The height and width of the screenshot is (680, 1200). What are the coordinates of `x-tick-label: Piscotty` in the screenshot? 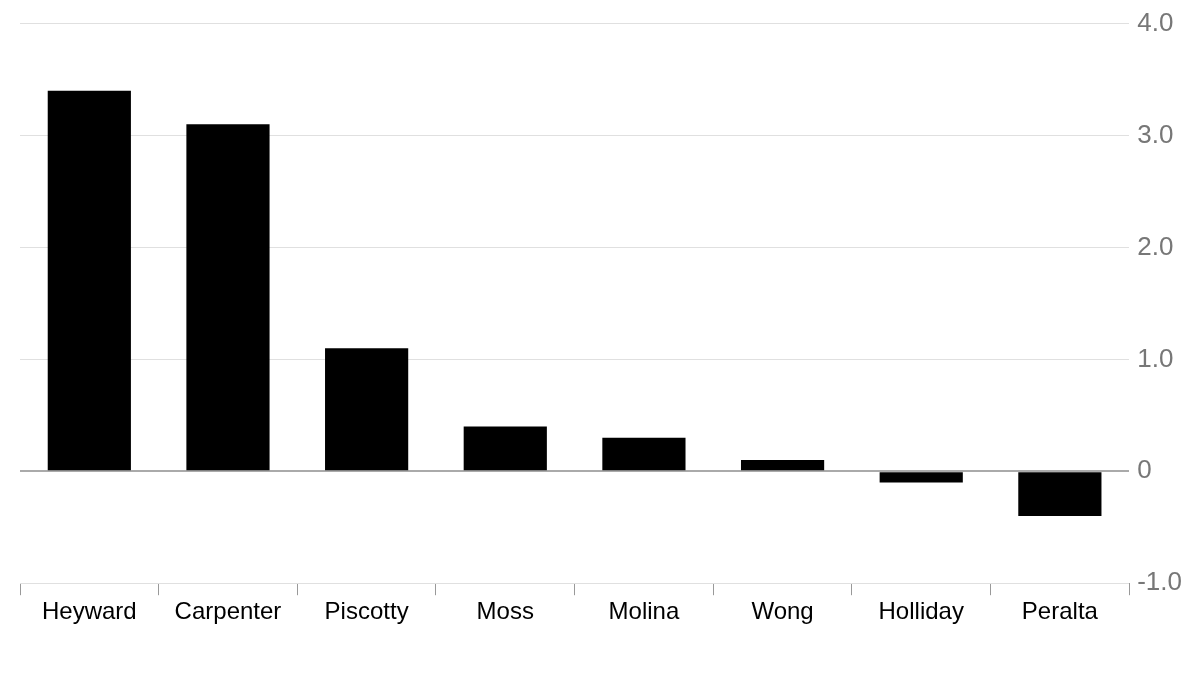 It's located at (366, 611).